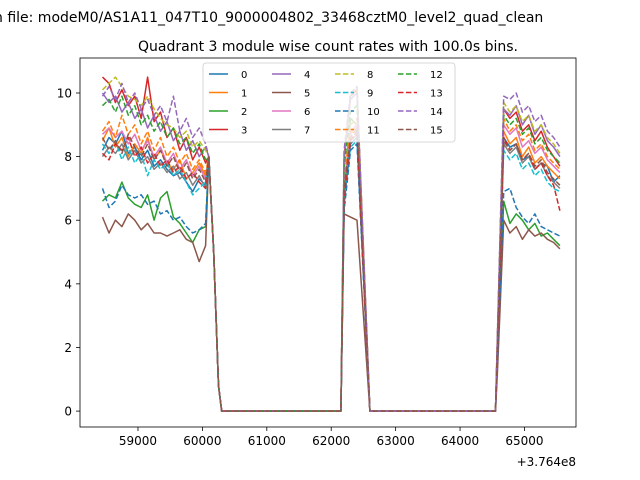 This screenshot has height=480, width=640. I want to click on x-tick-label: 61000, so click(267, 441).